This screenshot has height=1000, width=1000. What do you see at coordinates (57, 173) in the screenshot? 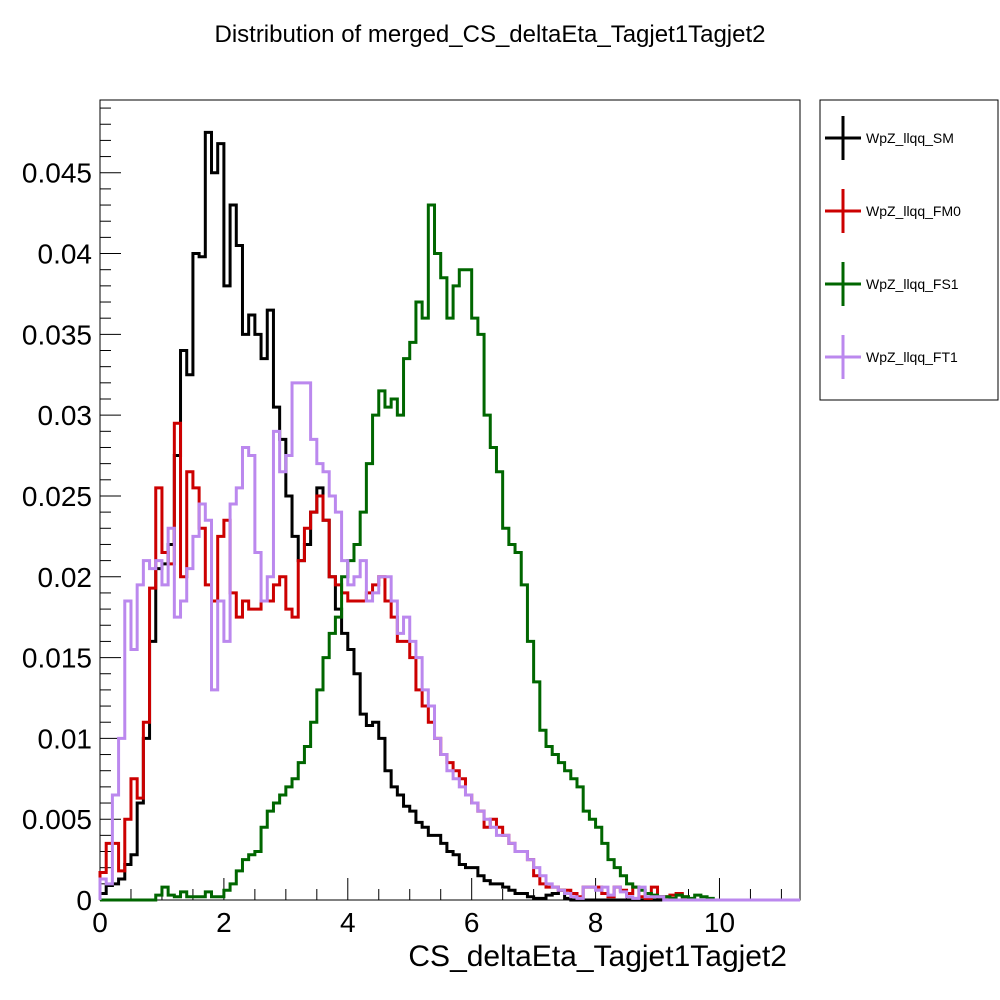
I see `y-tick-label: 0.045` at bounding box center [57, 173].